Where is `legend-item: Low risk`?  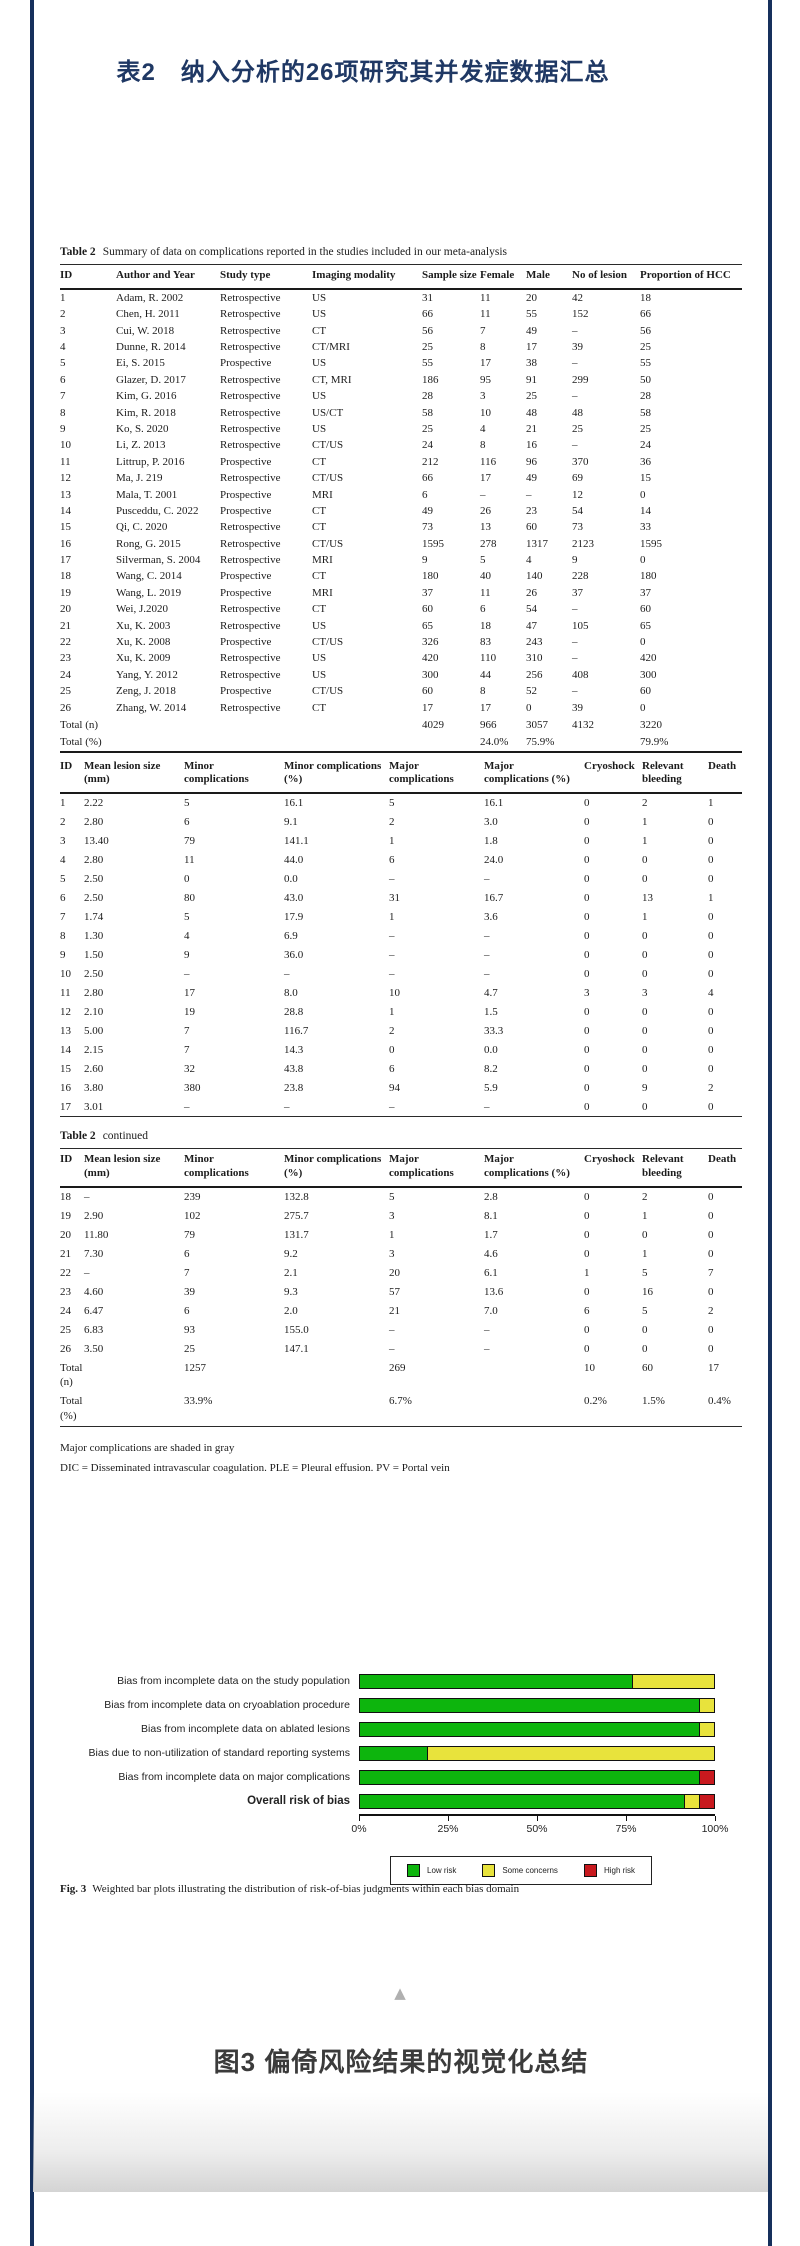 legend-item: Low risk is located at coordinates (431, 1870).